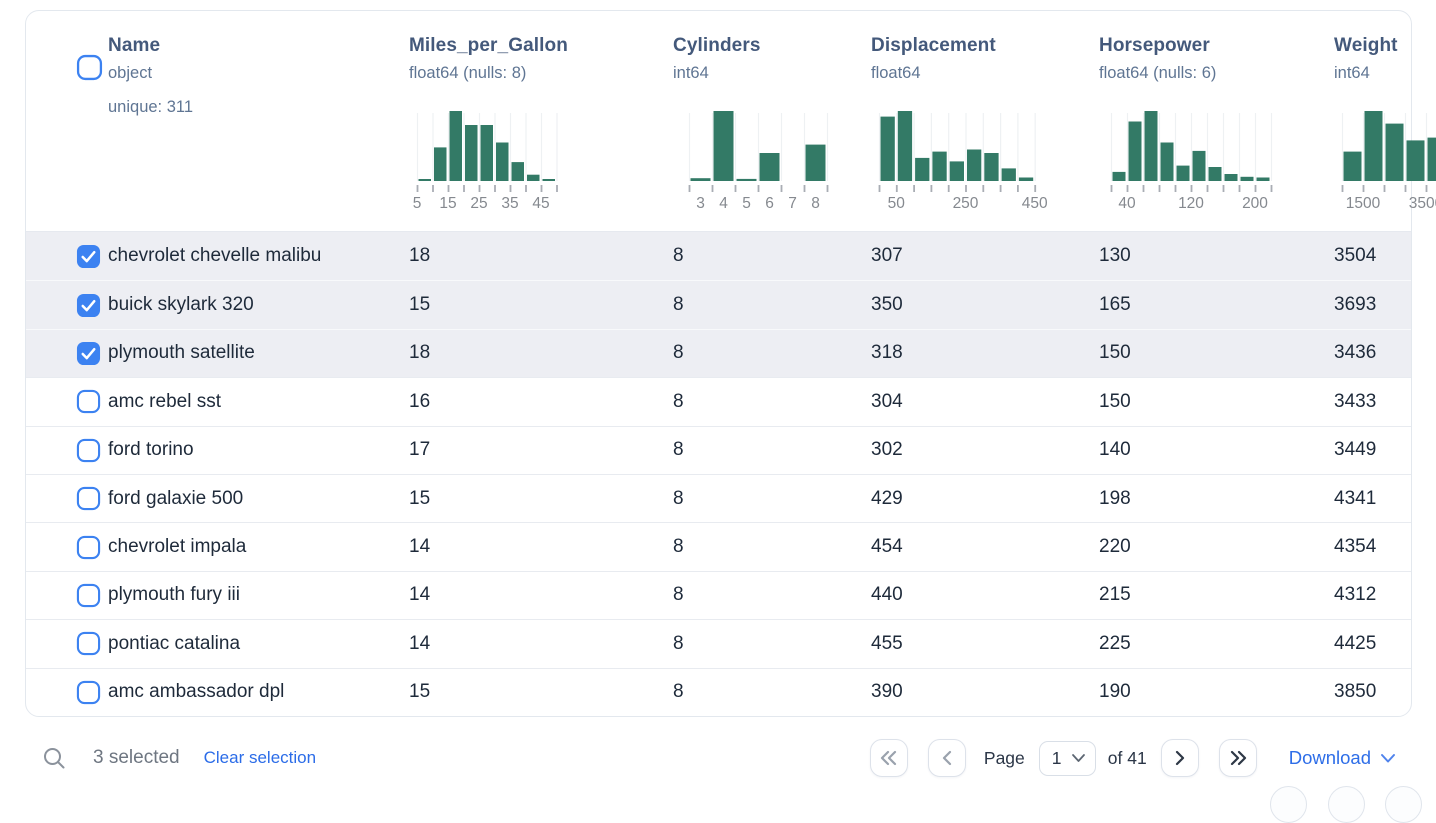 Image resolution: width=1436 pixels, height=823 pixels. What do you see at coordinates (258, 46) in the screenshot?
I see `column-title: Name` at bounding box center [258, 46].